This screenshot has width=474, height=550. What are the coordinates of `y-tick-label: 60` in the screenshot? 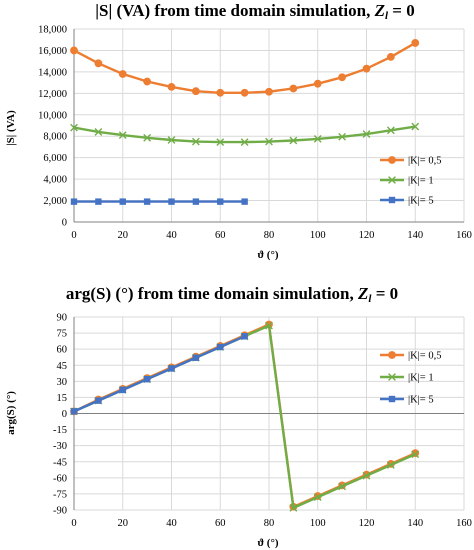 It's located at (62, 350).